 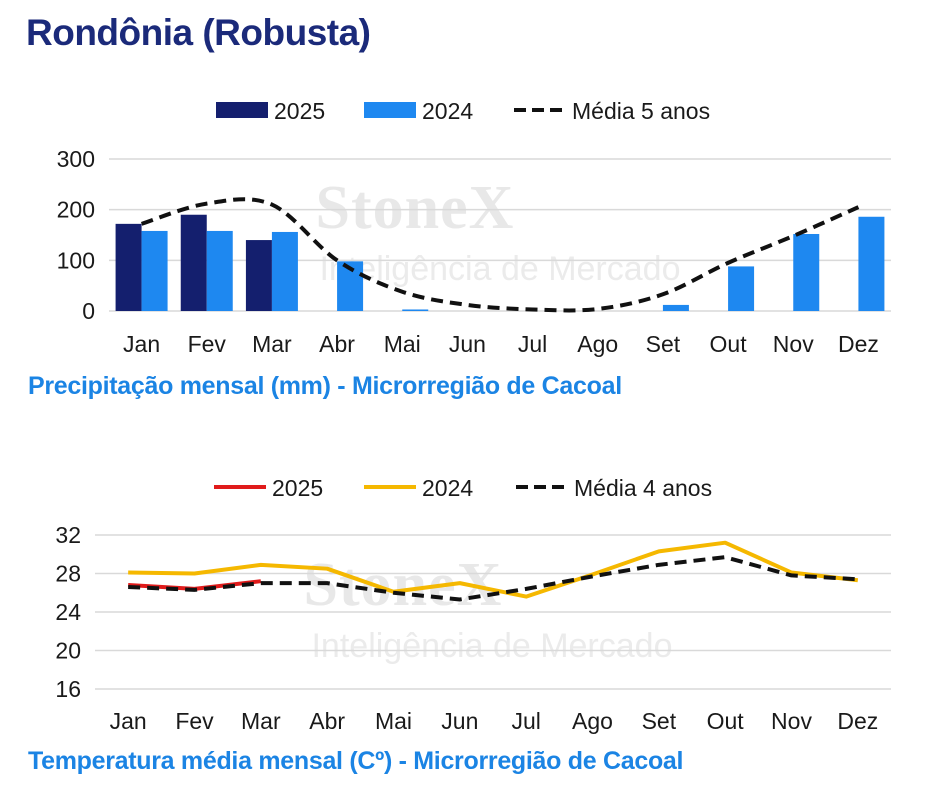 I want to click on bar-2024-dez, so click(x=871, y=263).